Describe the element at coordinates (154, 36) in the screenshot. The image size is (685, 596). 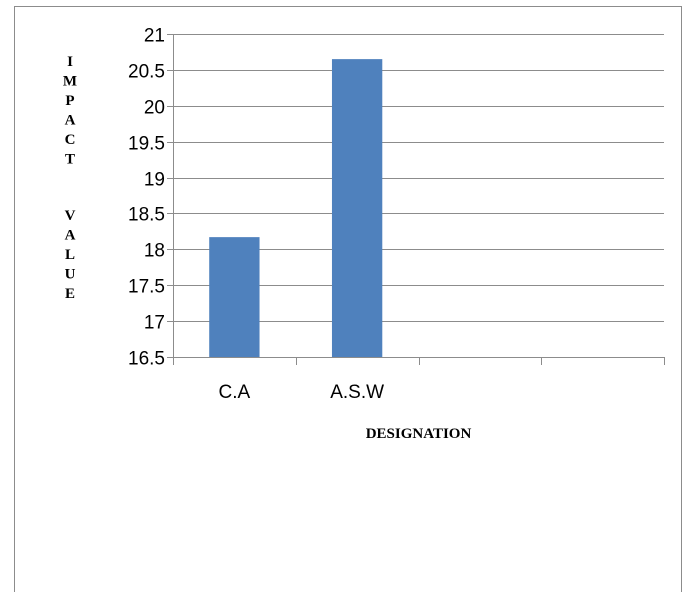
I see `y-tick-label: 21` at that location.